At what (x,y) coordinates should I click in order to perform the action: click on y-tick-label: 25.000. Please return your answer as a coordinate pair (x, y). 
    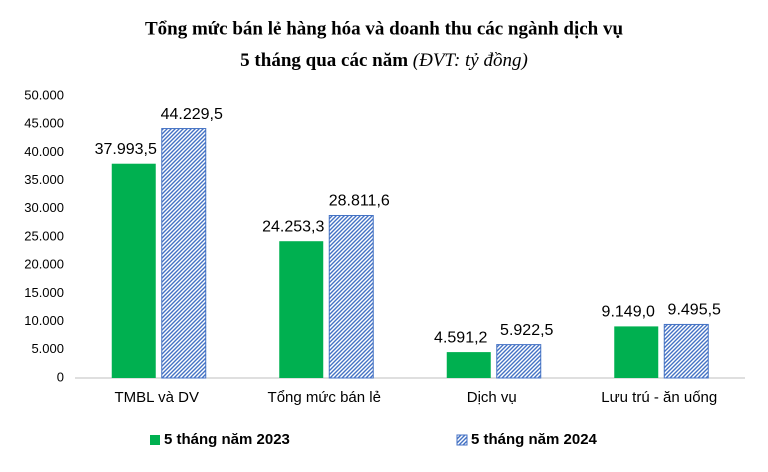
    Looking at the image, I should click on (44, 235).